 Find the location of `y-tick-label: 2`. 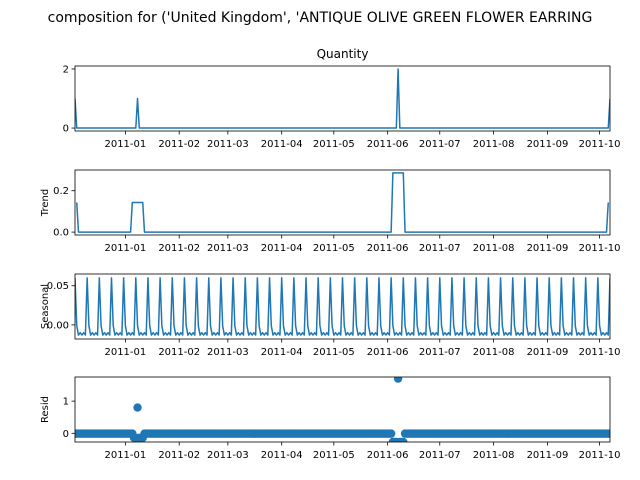

y-tick-label: 2 is located at coordinates (66, 69).